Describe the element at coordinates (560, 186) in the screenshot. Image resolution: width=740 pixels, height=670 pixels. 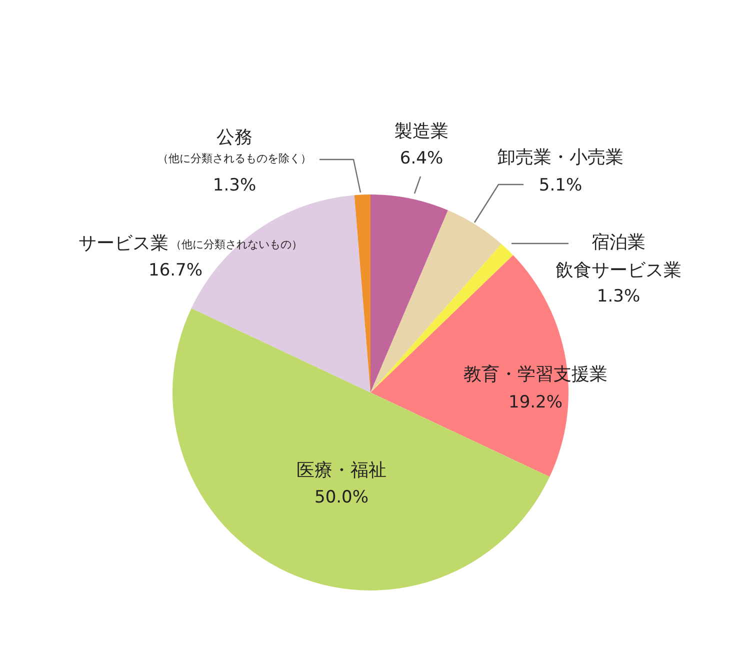
I see `data-label: 5.1%` at that location.